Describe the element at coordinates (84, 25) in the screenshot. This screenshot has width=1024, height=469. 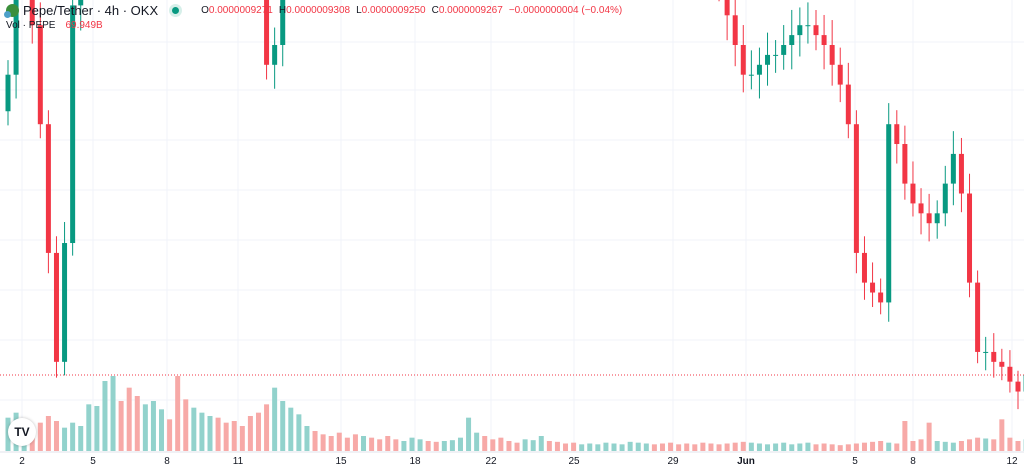
I see `volume-value: 69.949B` at that location.